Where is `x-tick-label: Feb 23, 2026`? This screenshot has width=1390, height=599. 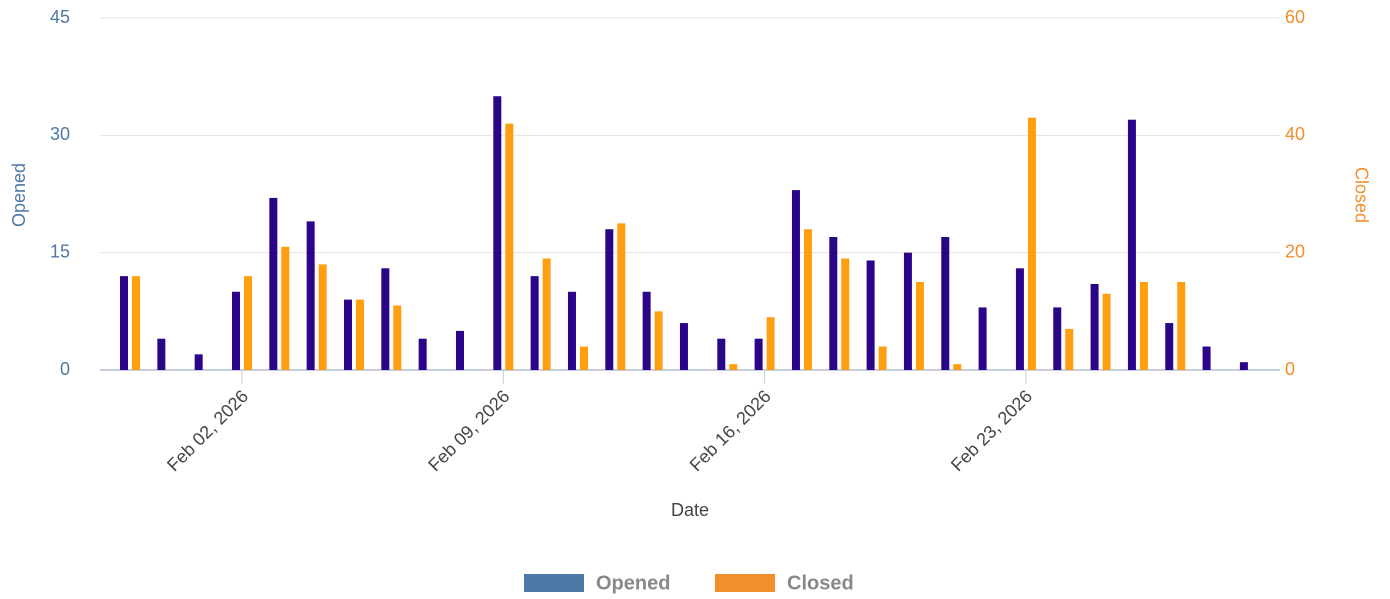
x-tick-label: Feb 23, 2026 is located at coordinates (991, 430).